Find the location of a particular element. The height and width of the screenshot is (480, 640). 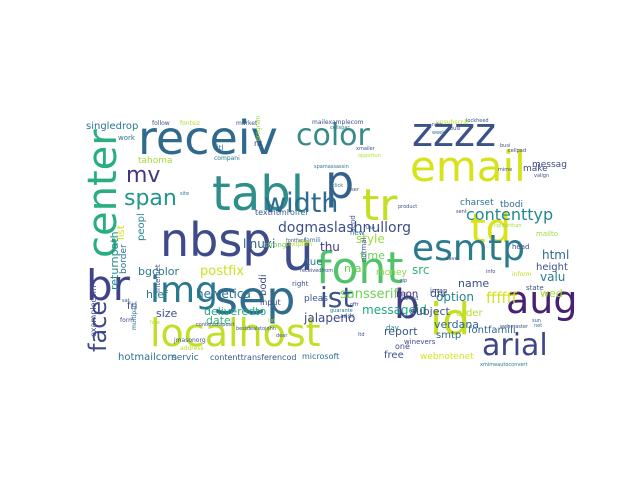

cloud-word: tahoma is located at coordinates (155, 161).